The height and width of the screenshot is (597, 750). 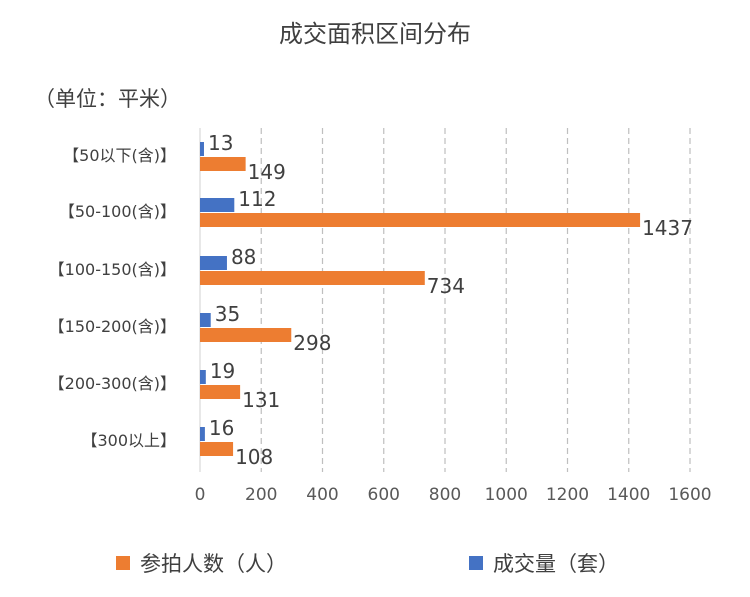 What do you see at coordinates (128, 440) in the screenshot?
I see `category-label: 【300以上】` at bounding box center [128, 440].